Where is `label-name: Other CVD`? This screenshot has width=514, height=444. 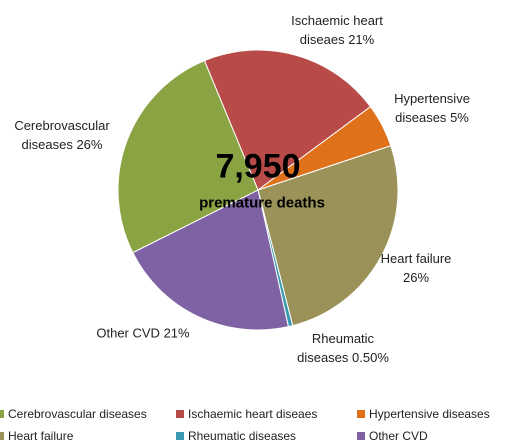 label-name: Other CVD is located at coordinates (128, 333).